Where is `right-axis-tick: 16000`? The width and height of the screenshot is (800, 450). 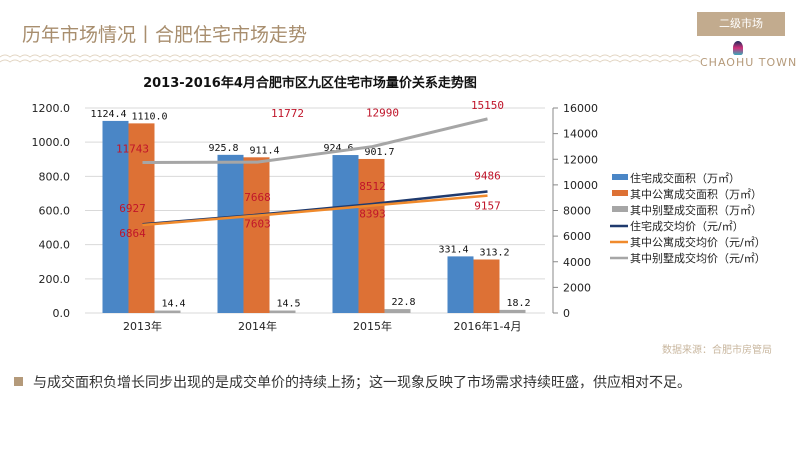 right-axis-tick: 16000 is located at coordinates (580, 108).